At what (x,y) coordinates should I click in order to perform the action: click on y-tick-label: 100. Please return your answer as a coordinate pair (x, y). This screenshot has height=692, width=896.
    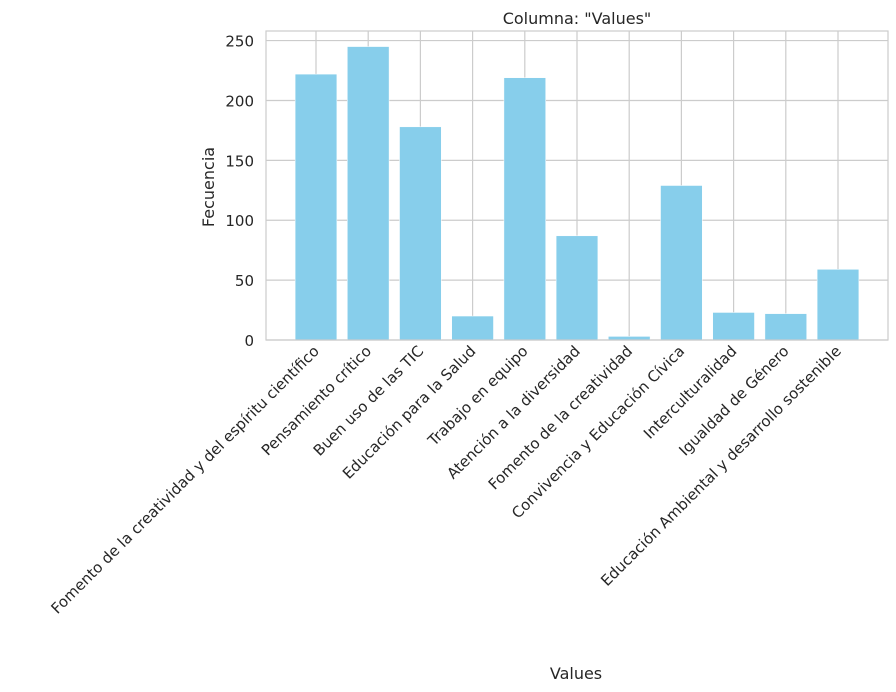
    Looking at the image, I should click on (239, 221).